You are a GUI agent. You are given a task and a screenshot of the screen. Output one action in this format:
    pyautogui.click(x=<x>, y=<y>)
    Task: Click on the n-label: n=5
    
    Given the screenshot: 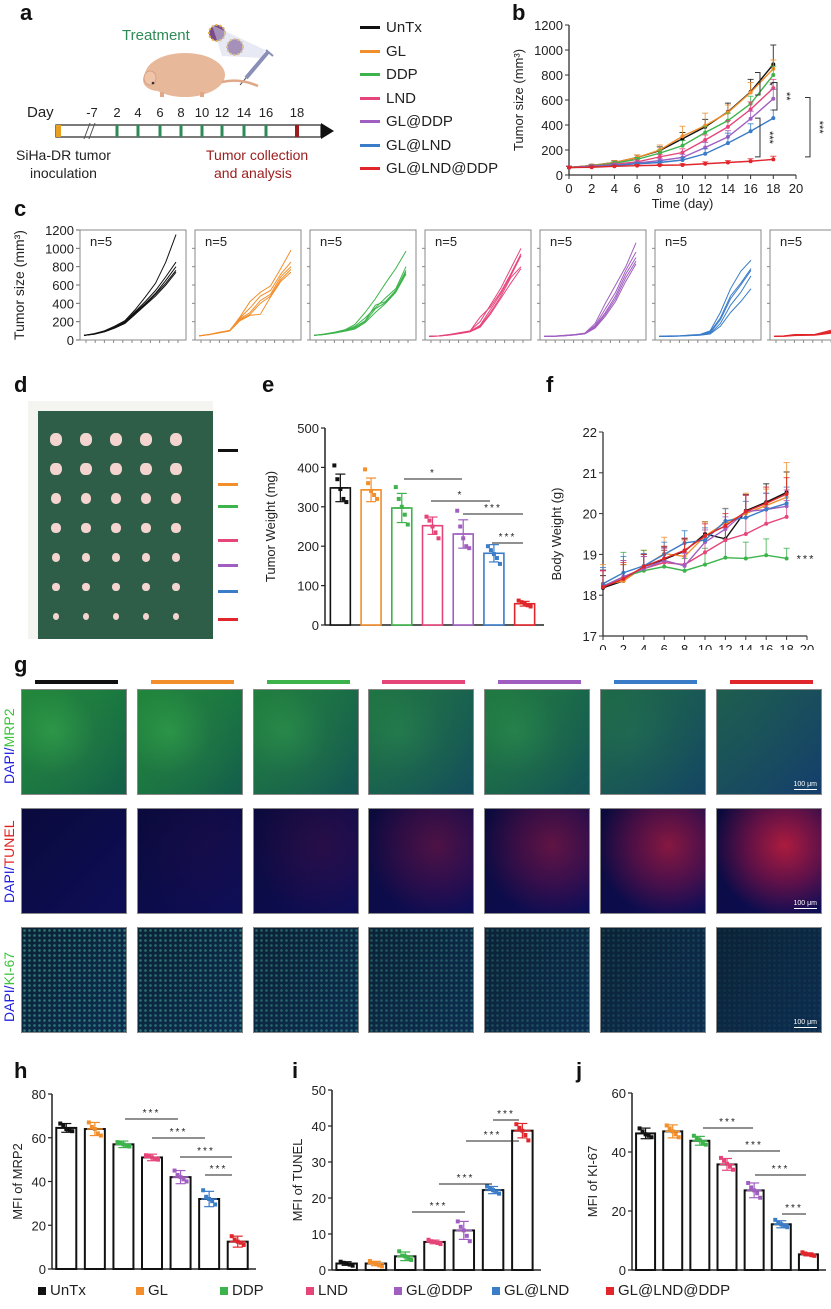 What is the action you would take?
    pyautogui.click(x=446, y=241)
    